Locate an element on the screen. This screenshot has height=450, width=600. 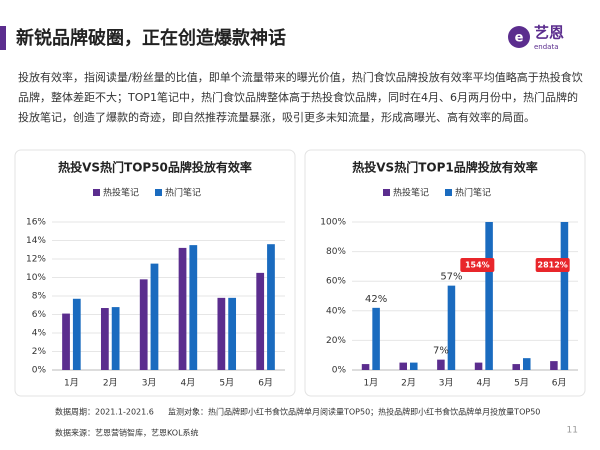
page-number: 11 is located at coordinates (572, 431).